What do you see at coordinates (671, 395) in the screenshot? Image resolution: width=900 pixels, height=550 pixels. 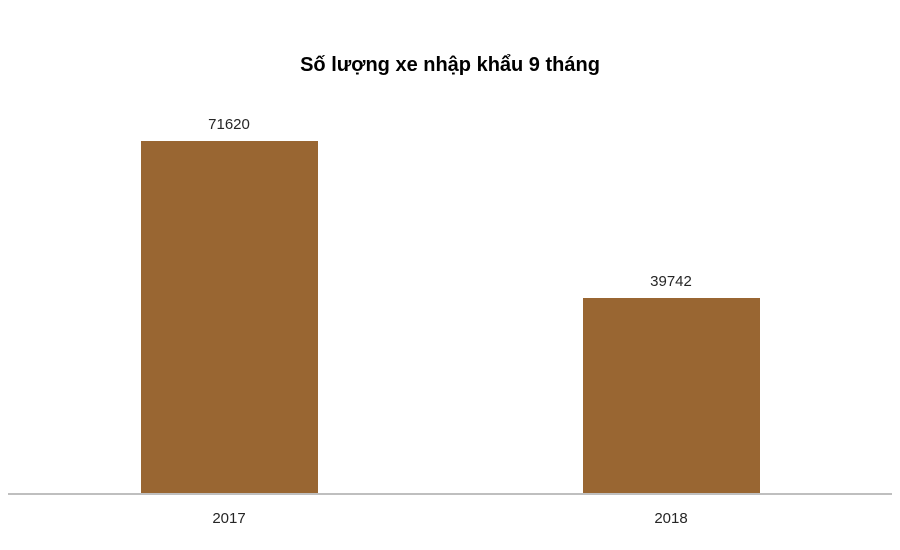 I see `bar-2018` at bounding box center [671, 395].